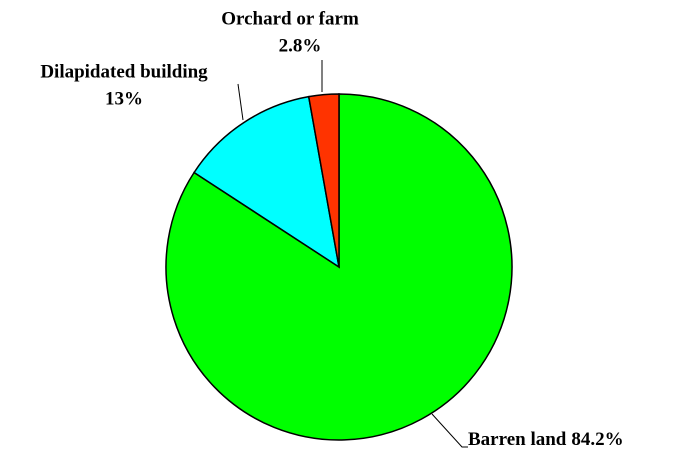  What do you see at coordinates (290, 18) in the screenshot?
I see `category-label: Orchard or farm` at bounding box center [290, 18].